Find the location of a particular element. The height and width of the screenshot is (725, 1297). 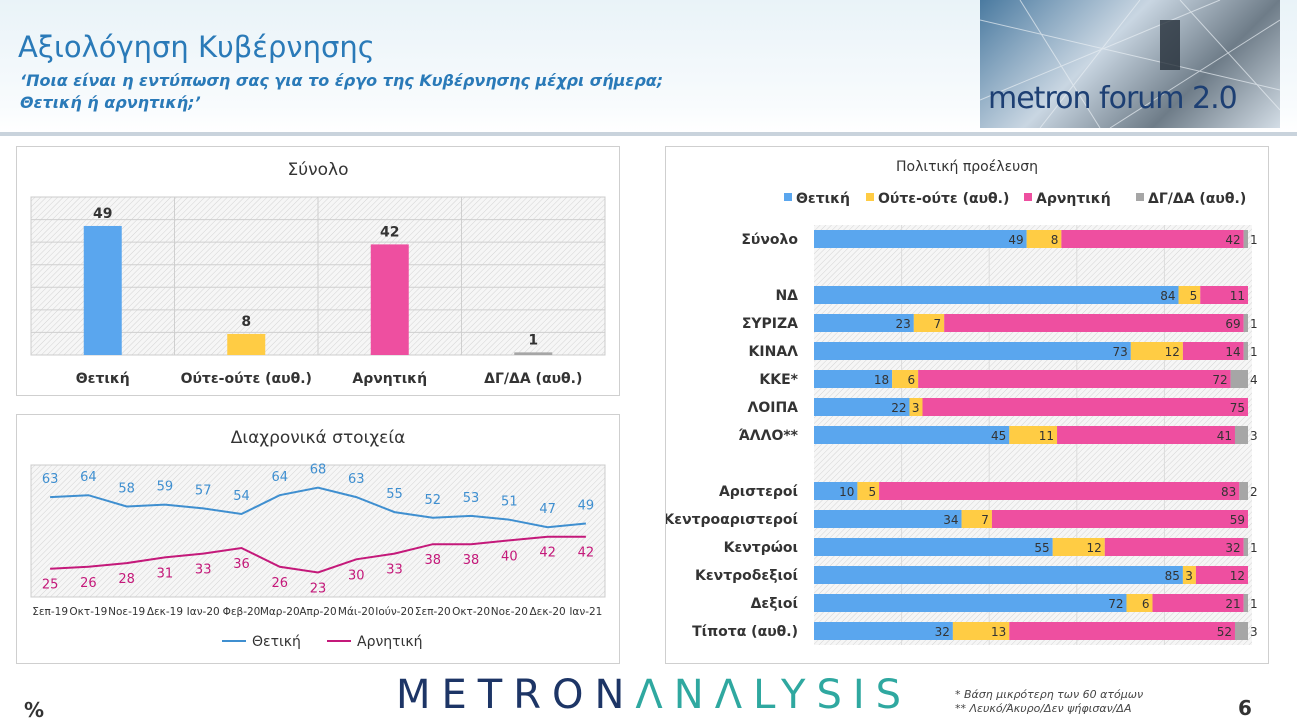

data-label: 47 is located at coordinates (547, 509).